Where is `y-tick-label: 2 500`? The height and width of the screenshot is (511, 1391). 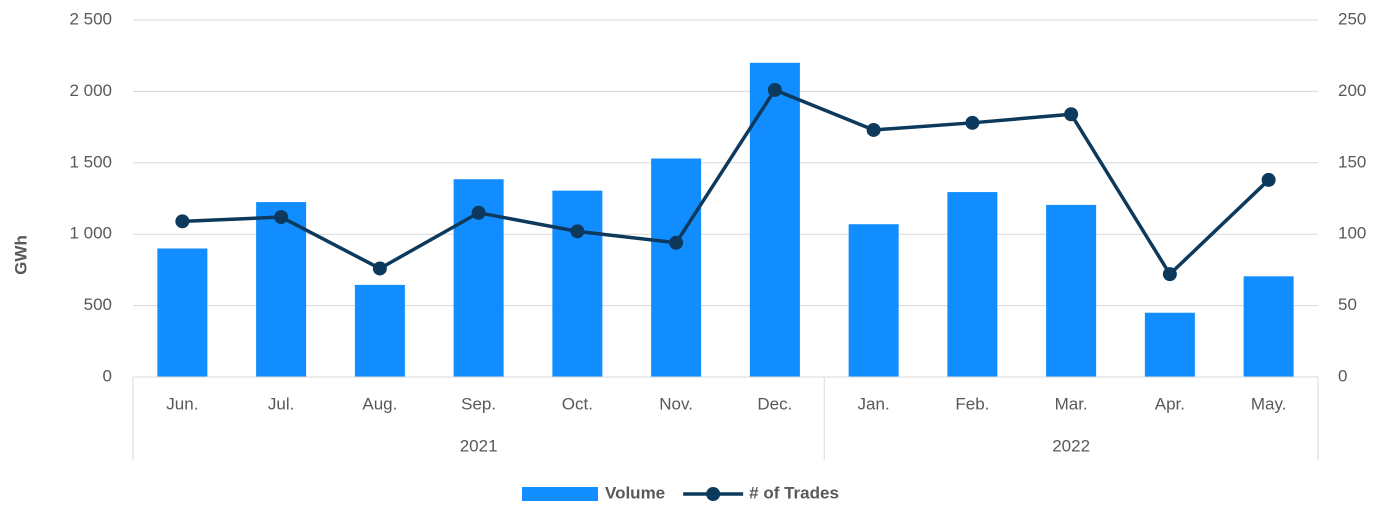
y-tick-label: 2 500 is located at coordinates (90, 18).